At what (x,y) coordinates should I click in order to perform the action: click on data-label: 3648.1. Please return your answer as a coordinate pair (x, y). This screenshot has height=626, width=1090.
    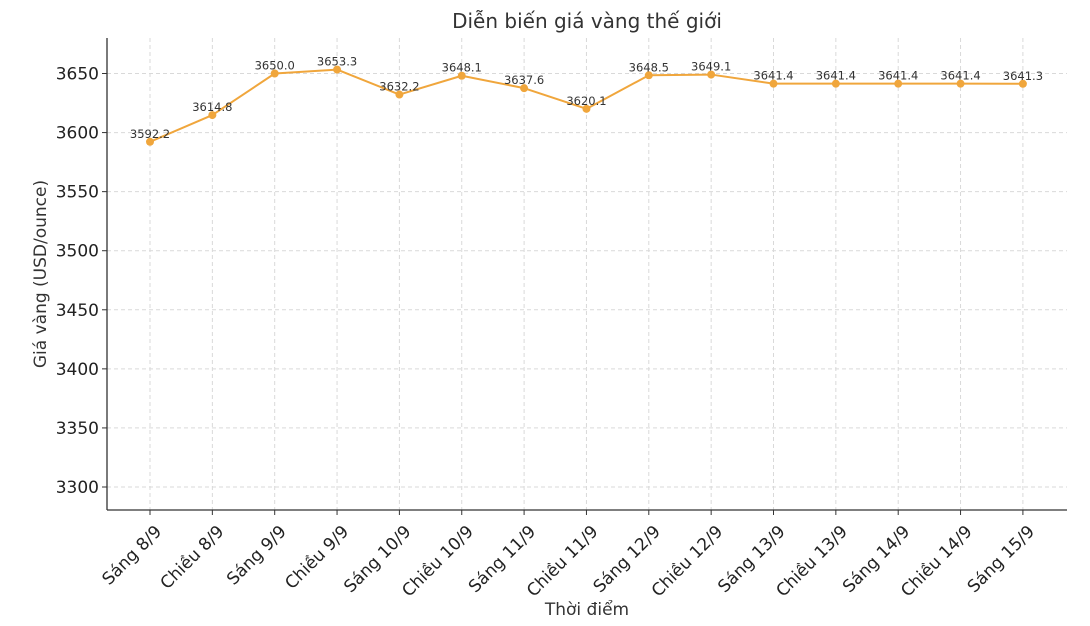
    Looking at the image, I should click on (462, 68).